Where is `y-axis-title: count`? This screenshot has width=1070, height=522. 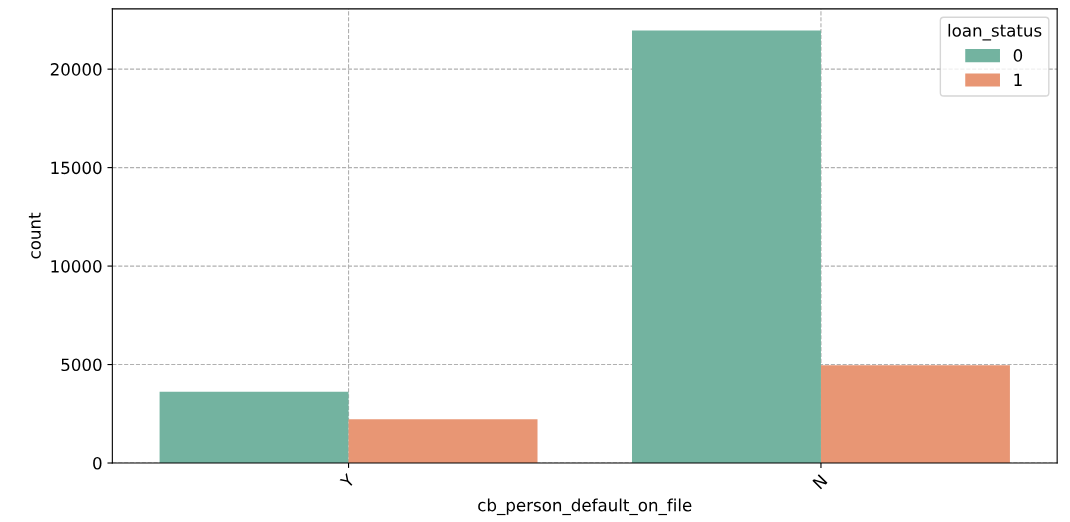 y-axis-title: count is located at coordinates (34, 235).